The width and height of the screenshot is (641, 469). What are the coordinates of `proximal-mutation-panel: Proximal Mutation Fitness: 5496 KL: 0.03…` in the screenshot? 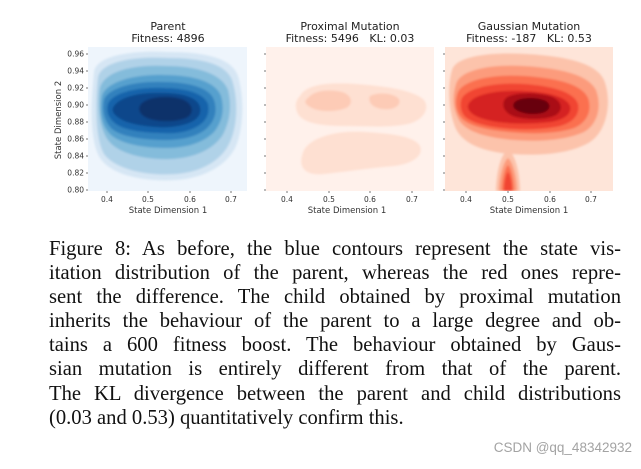 It's located at (349, 118).